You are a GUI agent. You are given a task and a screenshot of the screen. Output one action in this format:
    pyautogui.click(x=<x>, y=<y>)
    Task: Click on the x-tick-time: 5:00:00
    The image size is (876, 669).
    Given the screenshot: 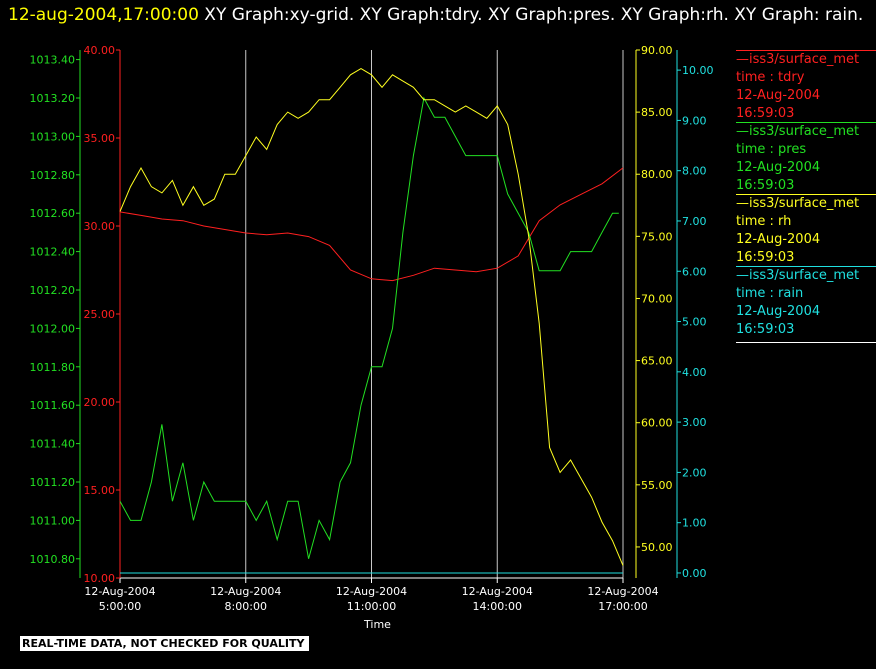 What is the action you would take?
    pyautogui.click(x=120, y=606)
    